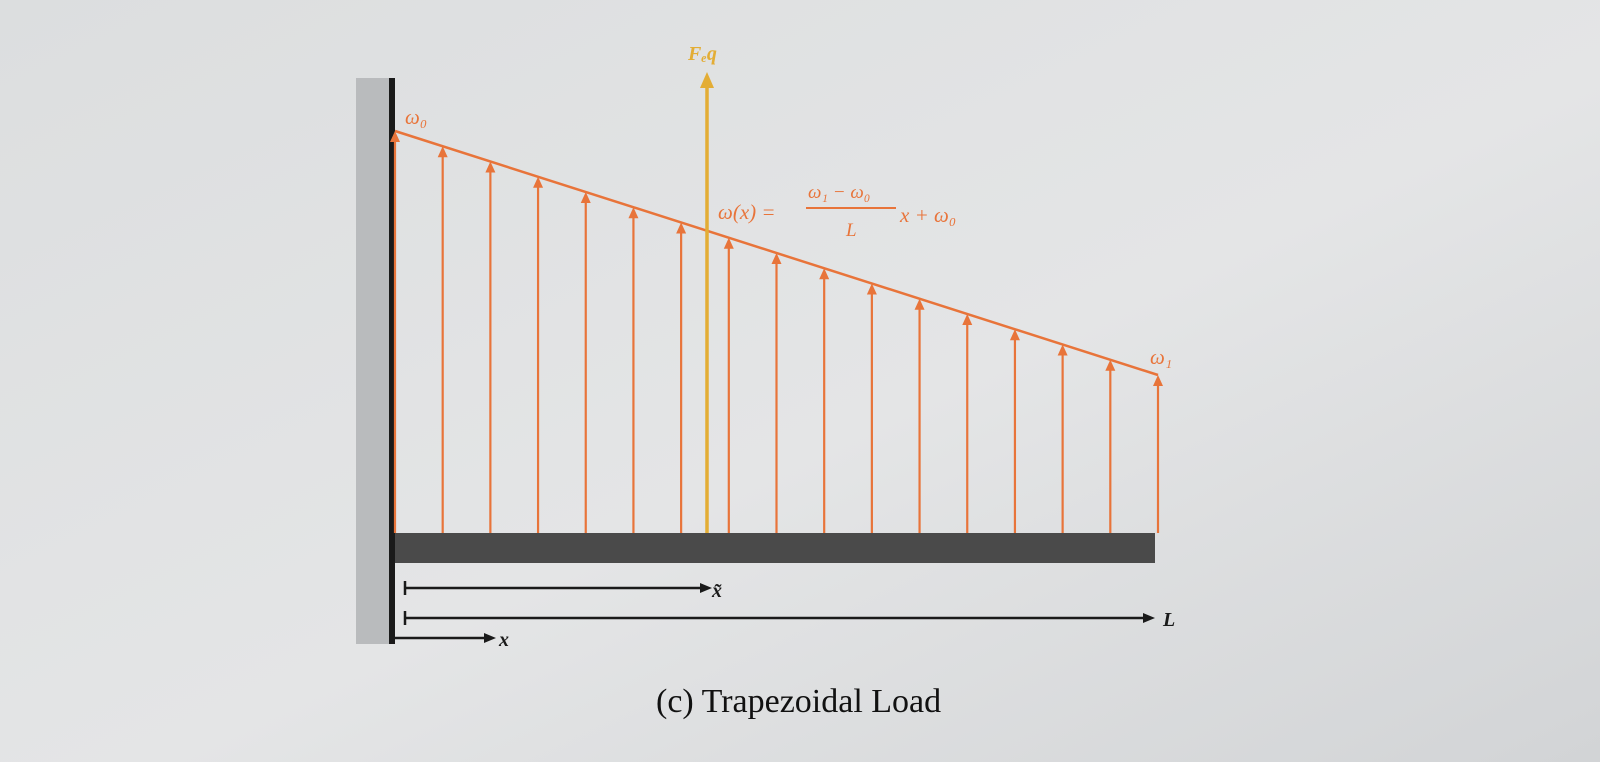 This screenshot has height=762, width=1600. What do you see at coordinates (707, 302) in the screenshot?
I see `resultant-force-arrow` at bounding box center [707, 302].